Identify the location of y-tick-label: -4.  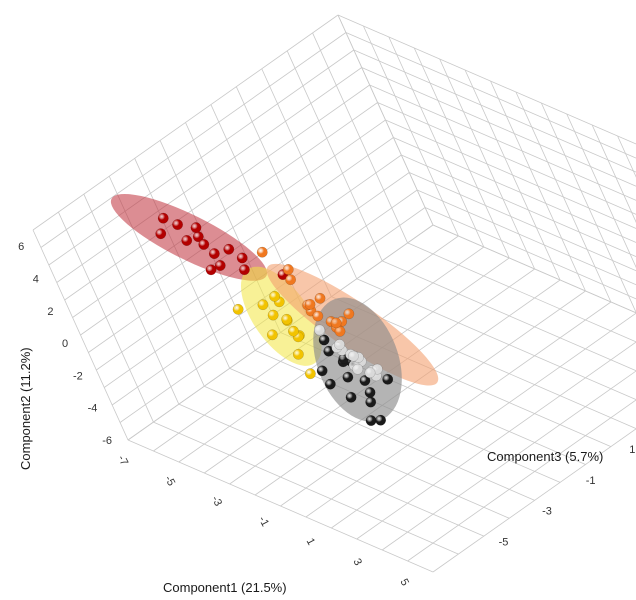
(93, 409).